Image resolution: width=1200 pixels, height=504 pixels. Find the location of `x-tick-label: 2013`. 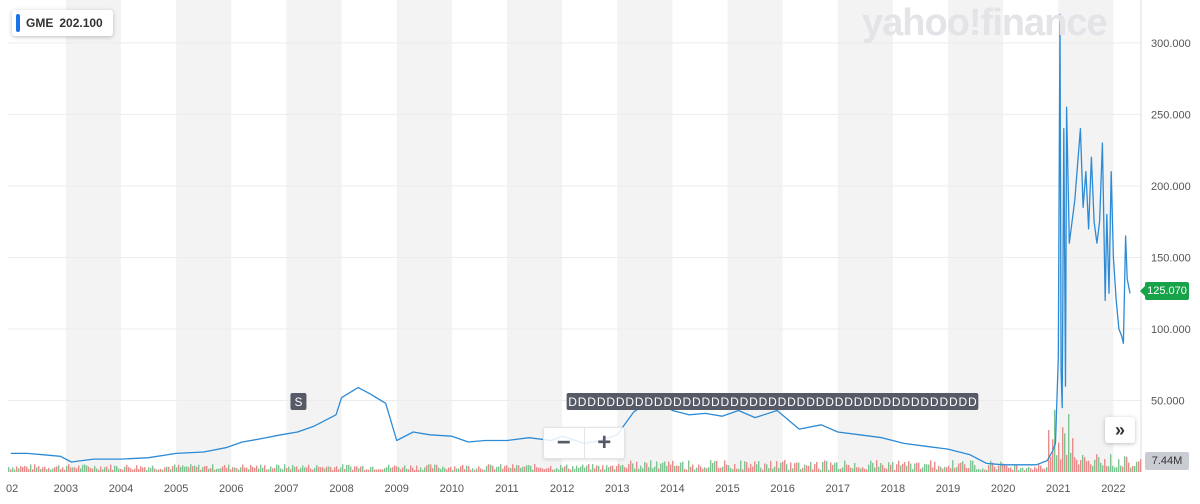

x-tick-label: 2013 is located at coordinates (617, 489).